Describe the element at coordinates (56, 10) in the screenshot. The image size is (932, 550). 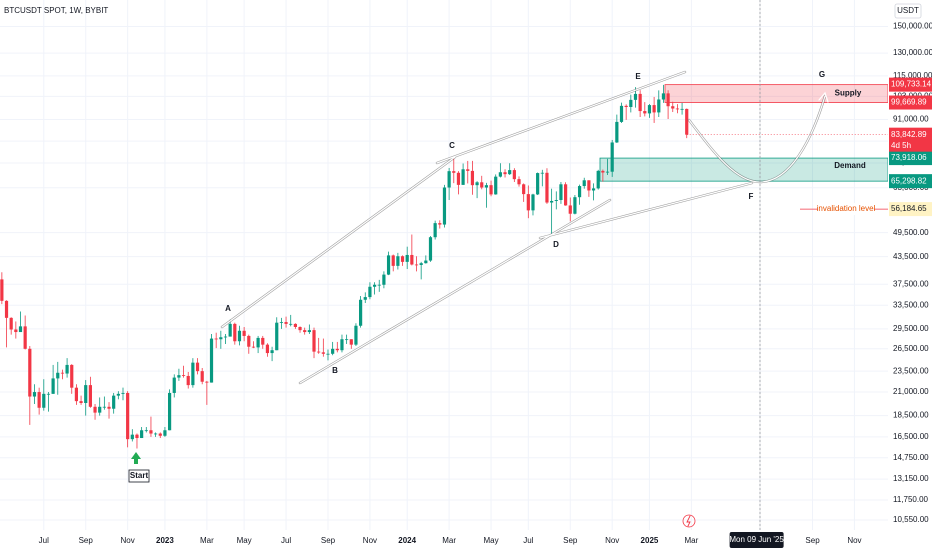
I see `symbol-title: BTCUSDT SPOT, 1W, BYBIT` at that location.